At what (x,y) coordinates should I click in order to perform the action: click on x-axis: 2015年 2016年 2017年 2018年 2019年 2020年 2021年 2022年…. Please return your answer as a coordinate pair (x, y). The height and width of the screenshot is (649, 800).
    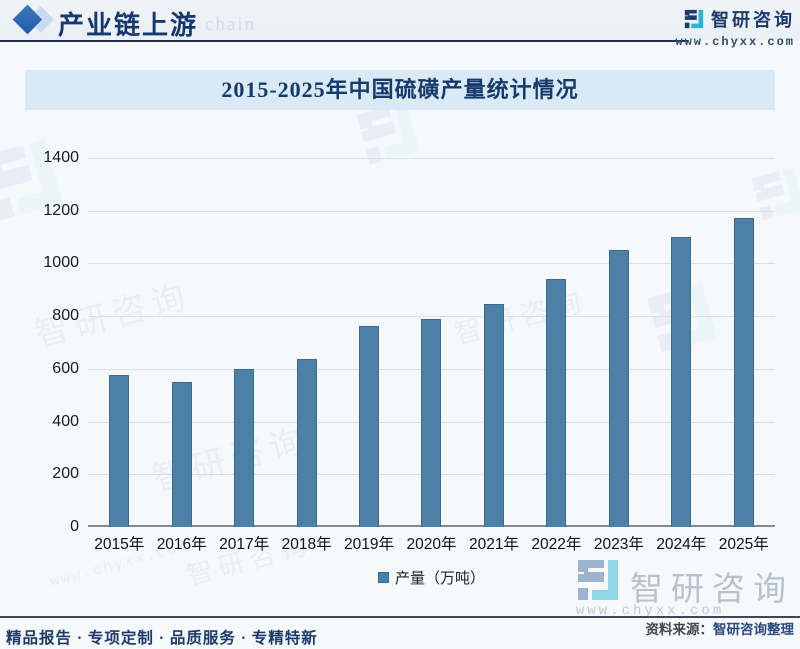
    Looking at the image, I should click on (431, 543).